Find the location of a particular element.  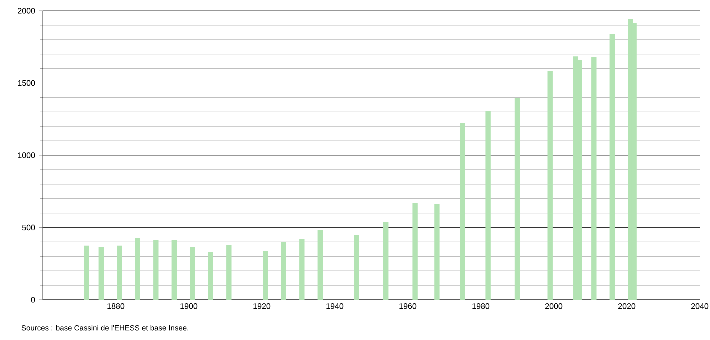

x-tick-label: 1900 is located at coordinates (189, 307).